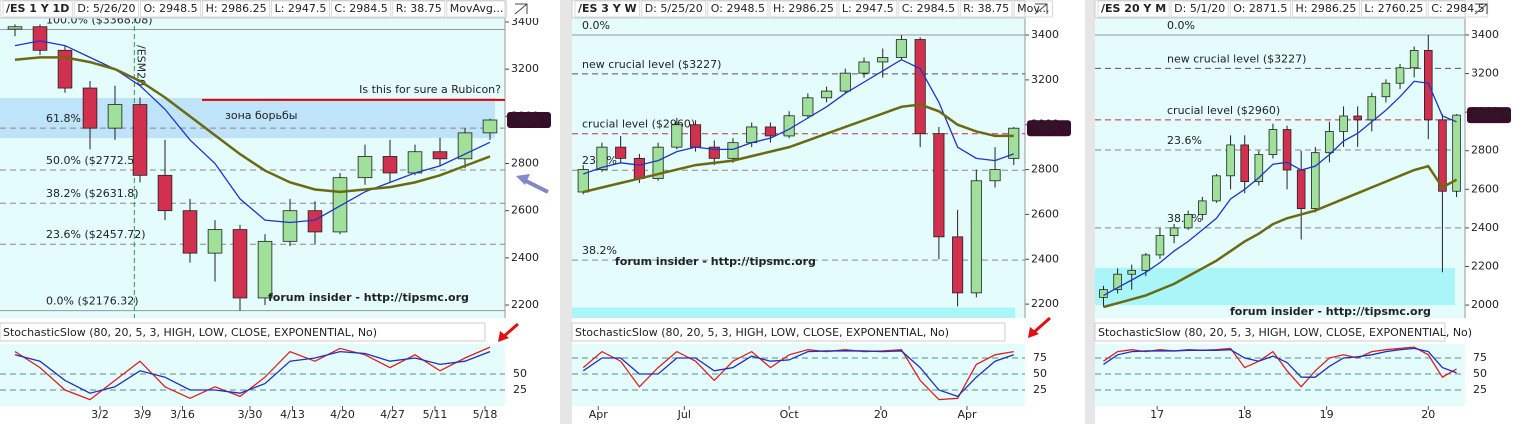 The width and height of the screenshot is (1523, 424). Describe the element at coordinates (261, 115) in the screenshot. I see `zone-label: зона борьбы` at that location.